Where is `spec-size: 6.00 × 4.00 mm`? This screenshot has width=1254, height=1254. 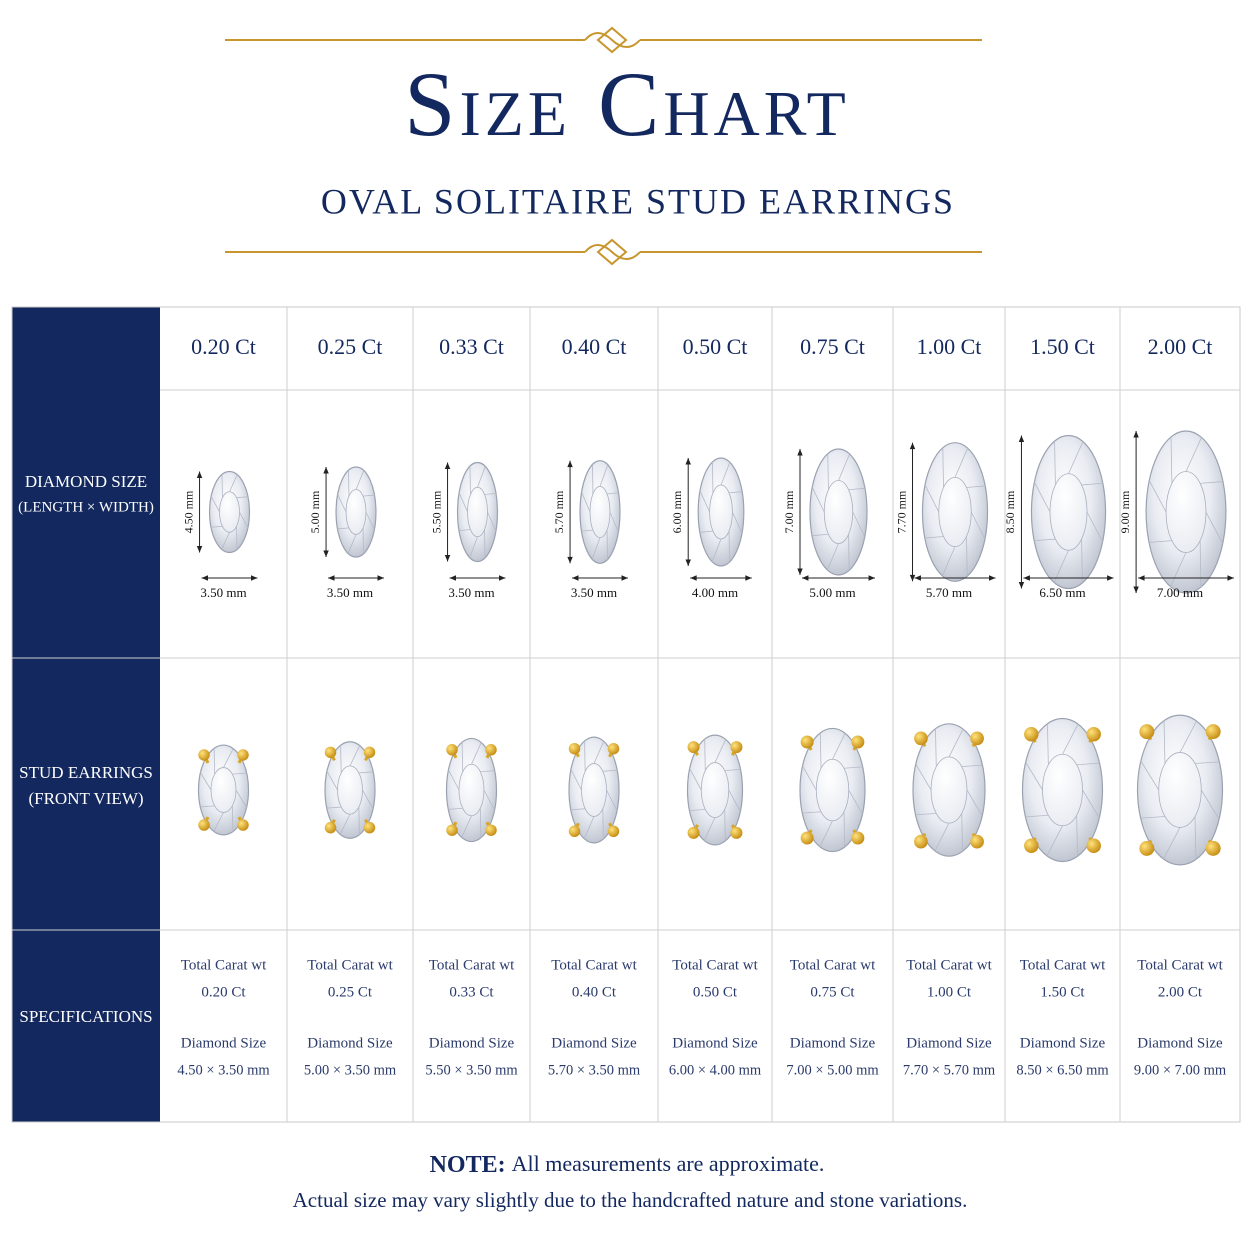
spec-size: 6.00 × 4.00 mm is located at coordinates (715, 1070).